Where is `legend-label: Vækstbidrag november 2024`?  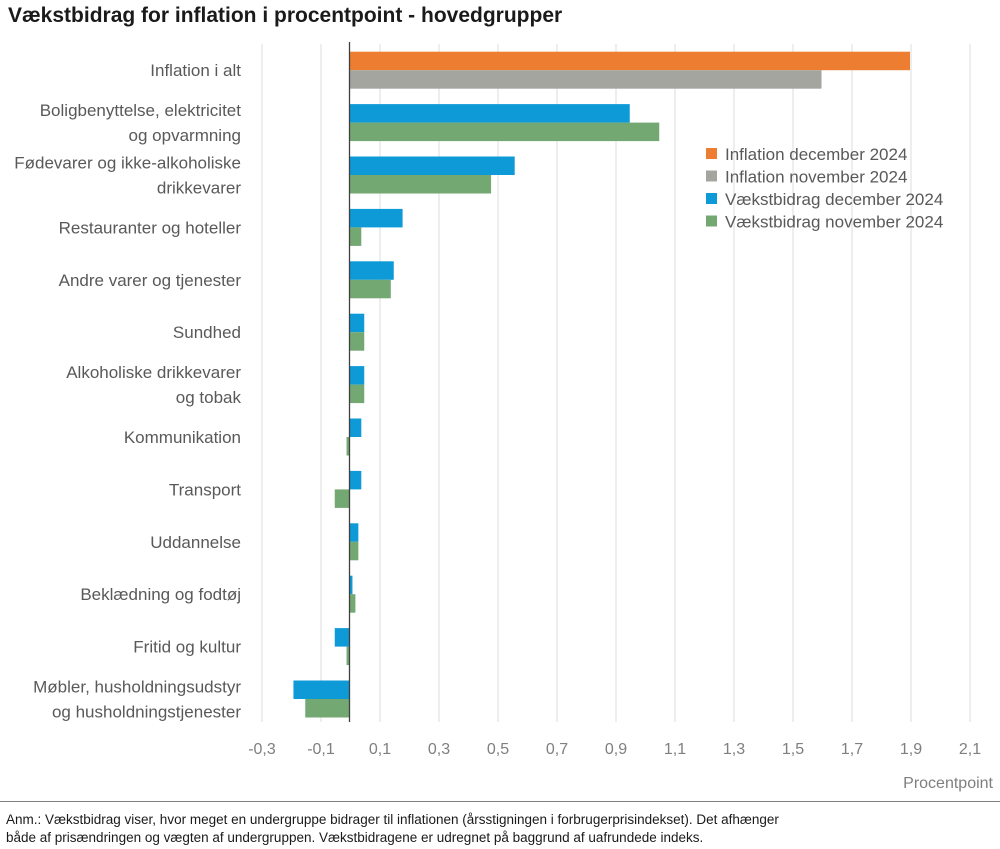 legend-label: Vækstbidrag november 2024 is located at coordinates (834, 222).